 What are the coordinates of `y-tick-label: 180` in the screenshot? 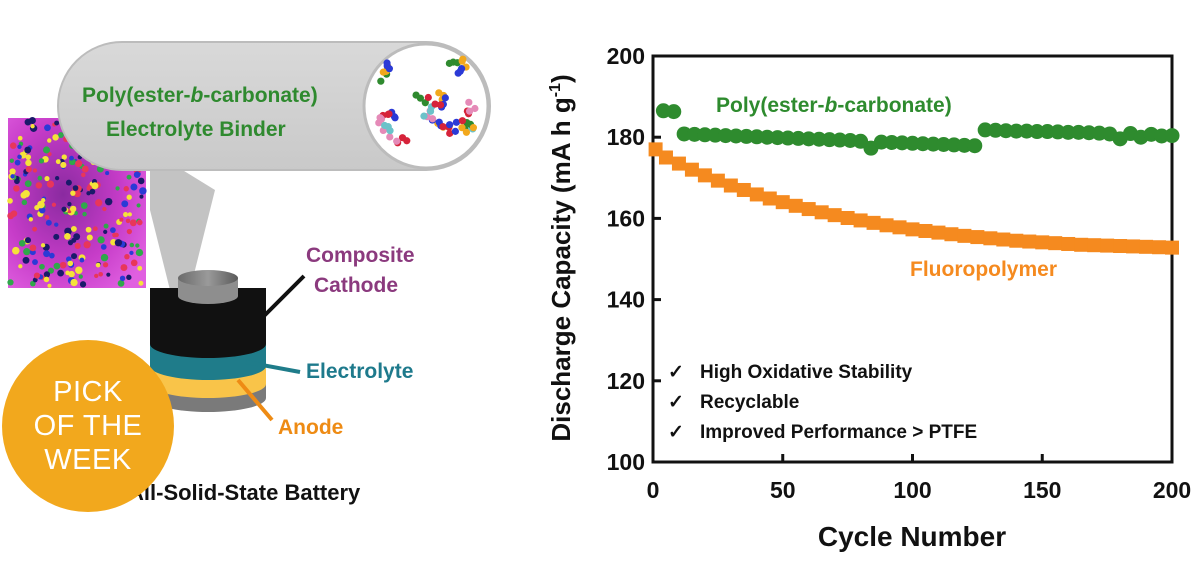 It's located at (626, 137).